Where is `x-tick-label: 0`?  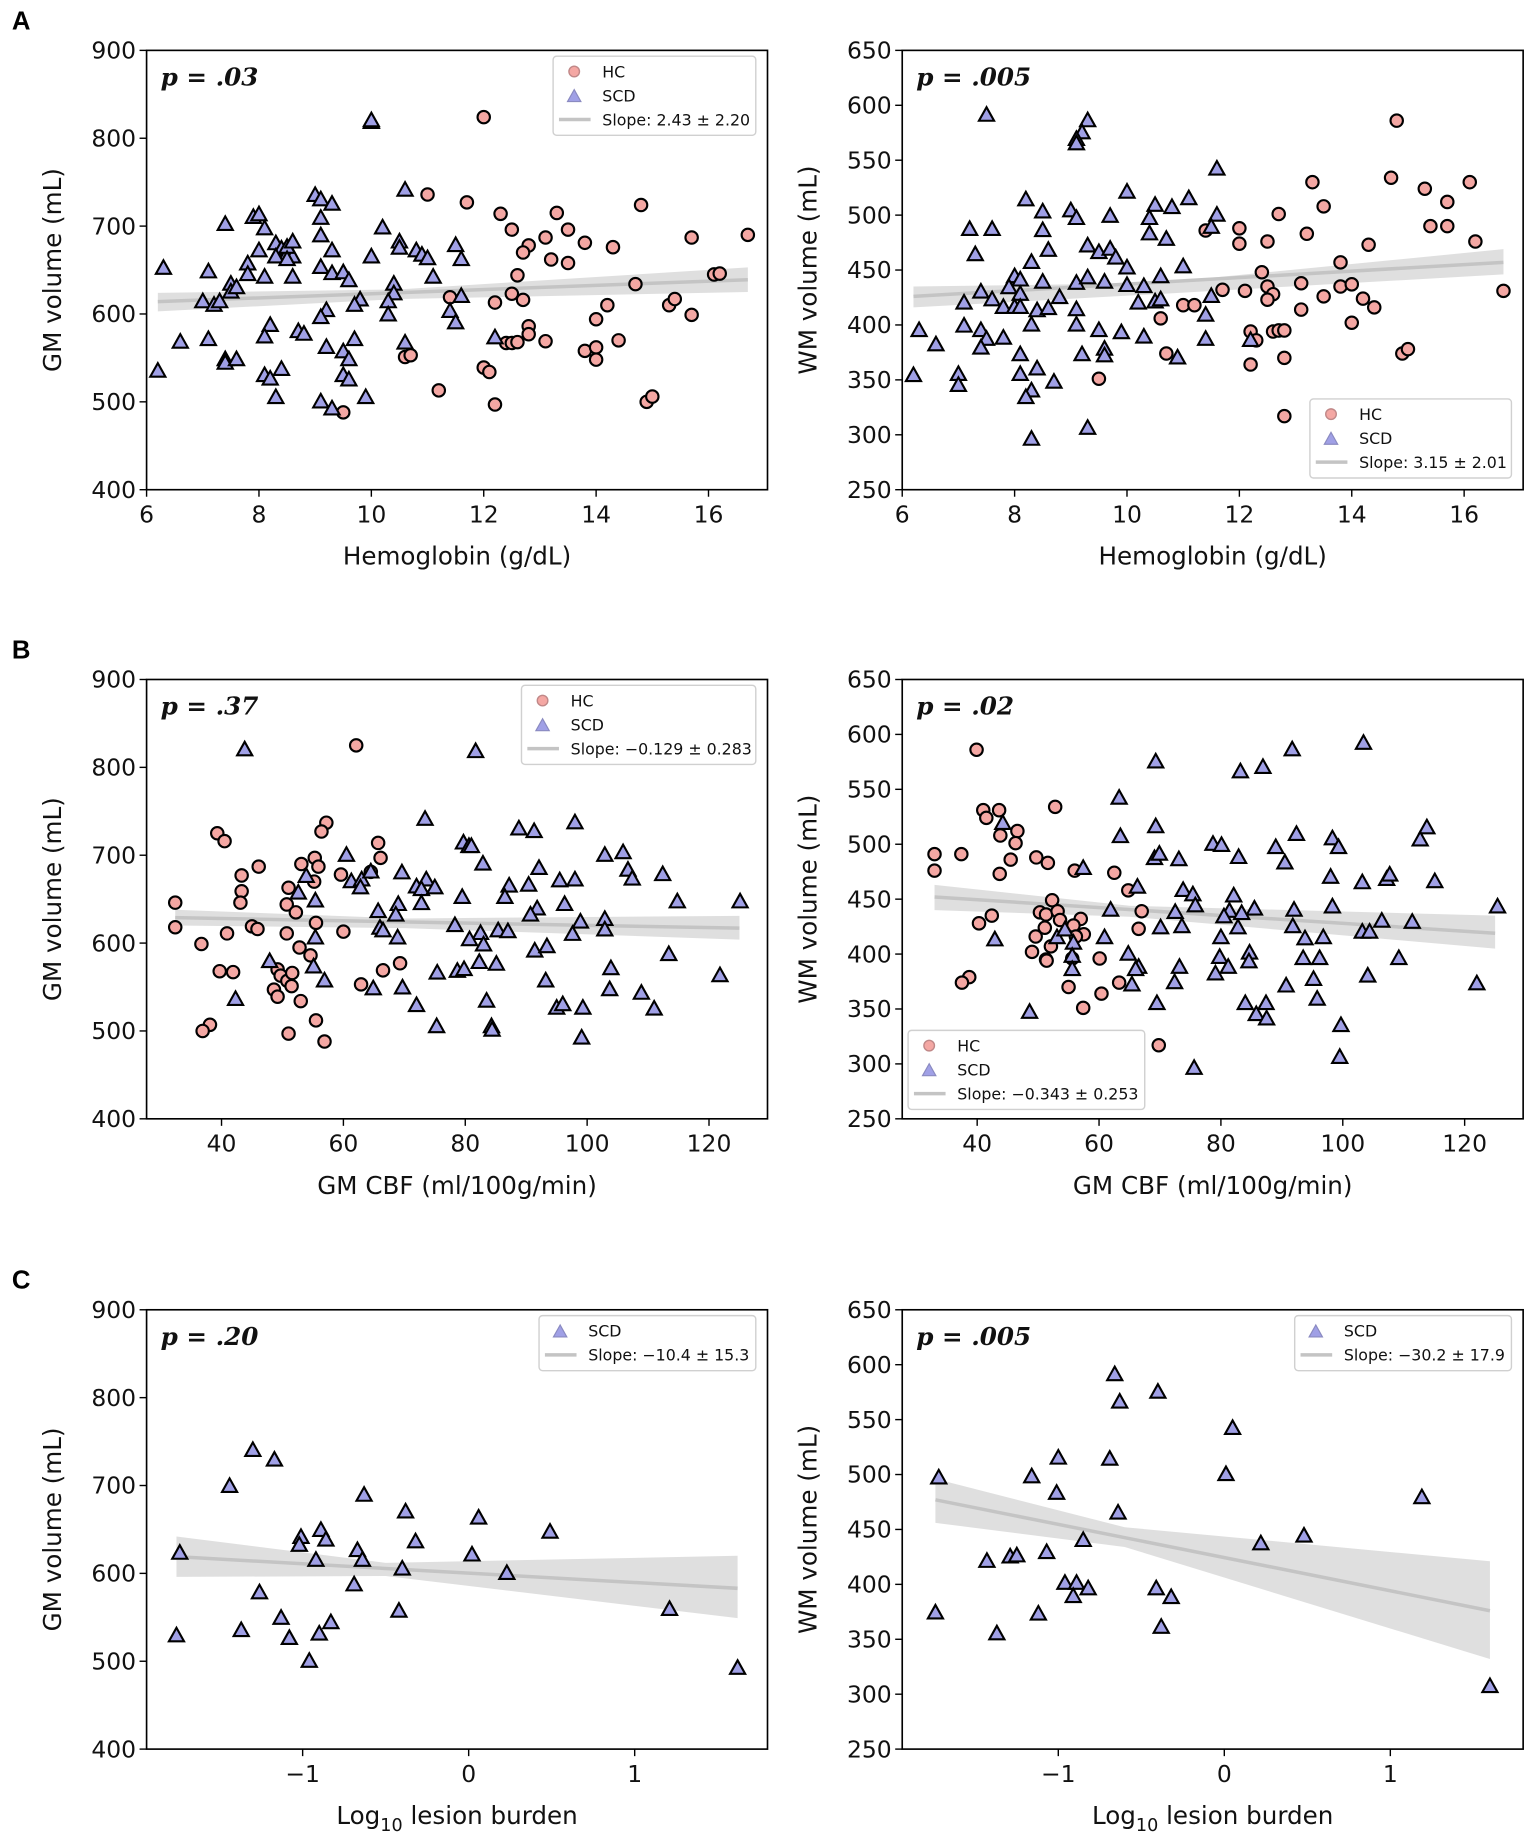
x-tick-label: 0 is located at coordinates (1224, 1774).